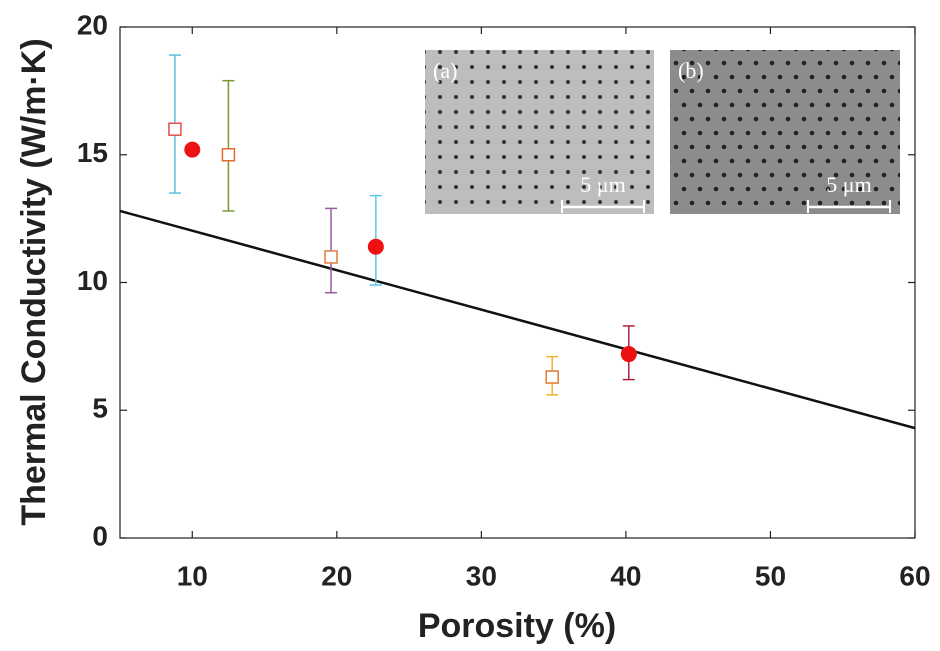 This screenshot has height=651, width=940. I want to click on inset-b: (b) 5 μm, so click(785, 132).